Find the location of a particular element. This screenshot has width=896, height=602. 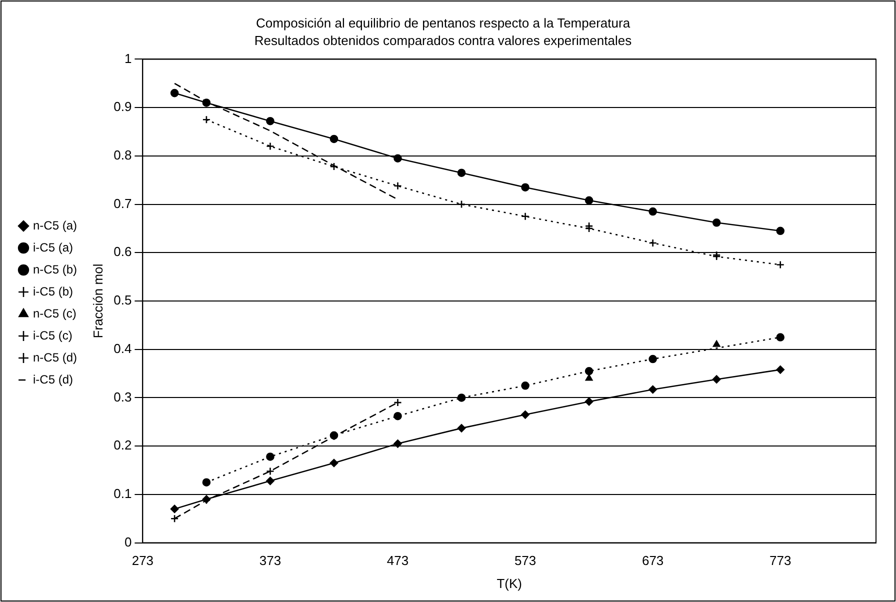

legend-label: n-C5 (c) is located at coordinates (54, 313).